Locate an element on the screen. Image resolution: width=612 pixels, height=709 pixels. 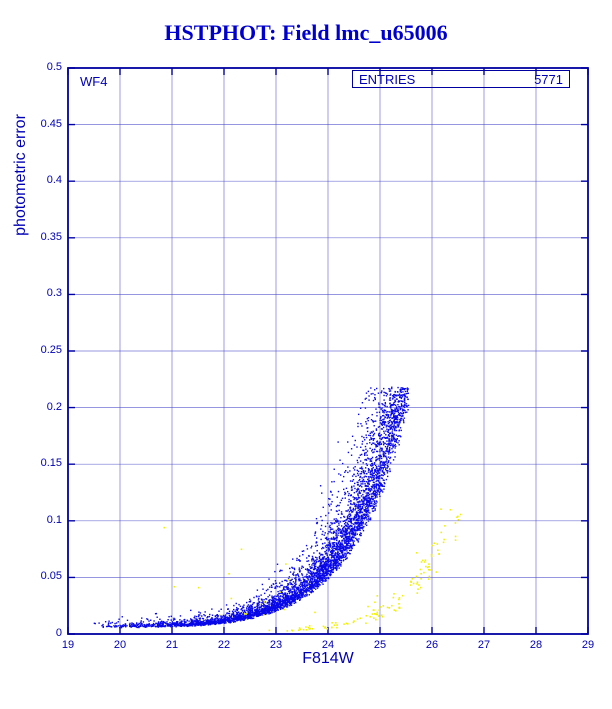
x-tick-label: 28 is located at coordinates (536, 645).